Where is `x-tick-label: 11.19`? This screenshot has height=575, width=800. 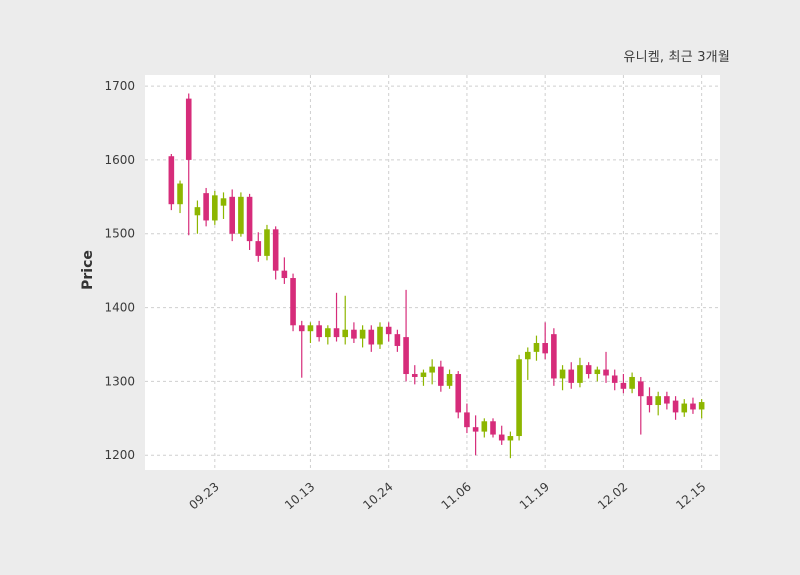
x-tick-label: 11.19 is located at coordinates (534, 496).